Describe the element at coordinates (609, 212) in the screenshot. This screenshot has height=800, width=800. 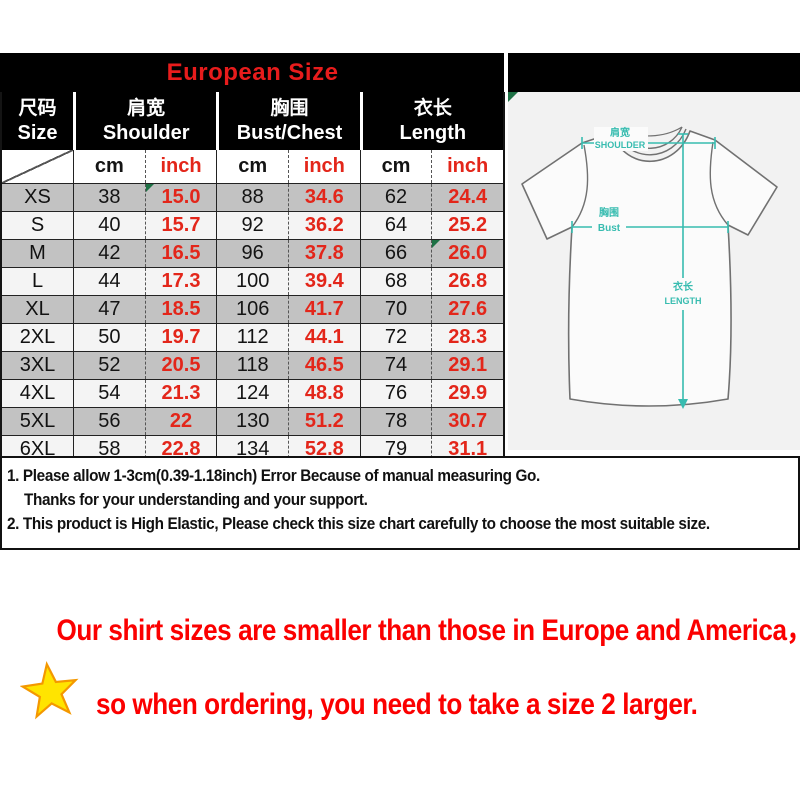
I see `bust-label-bg` at that location.